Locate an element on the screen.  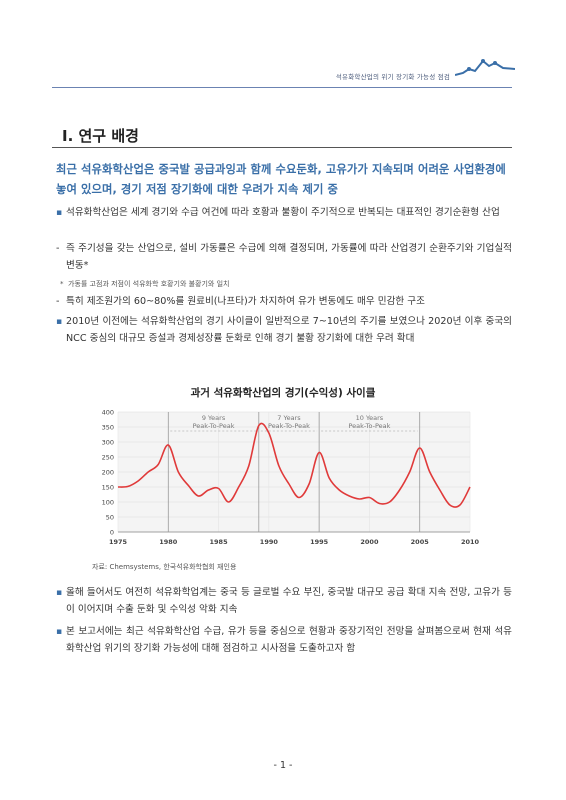
running-header: 석유화학산업의 위기 장기화 가능성 점검 is located at coordinates (392, 77).